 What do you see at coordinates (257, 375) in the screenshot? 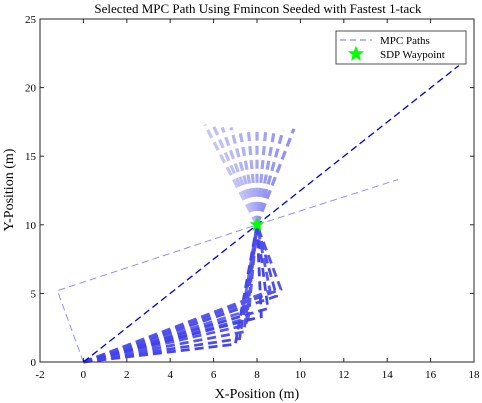
I see `x-tick-label-5: 8` at bounding box center [257, 375].